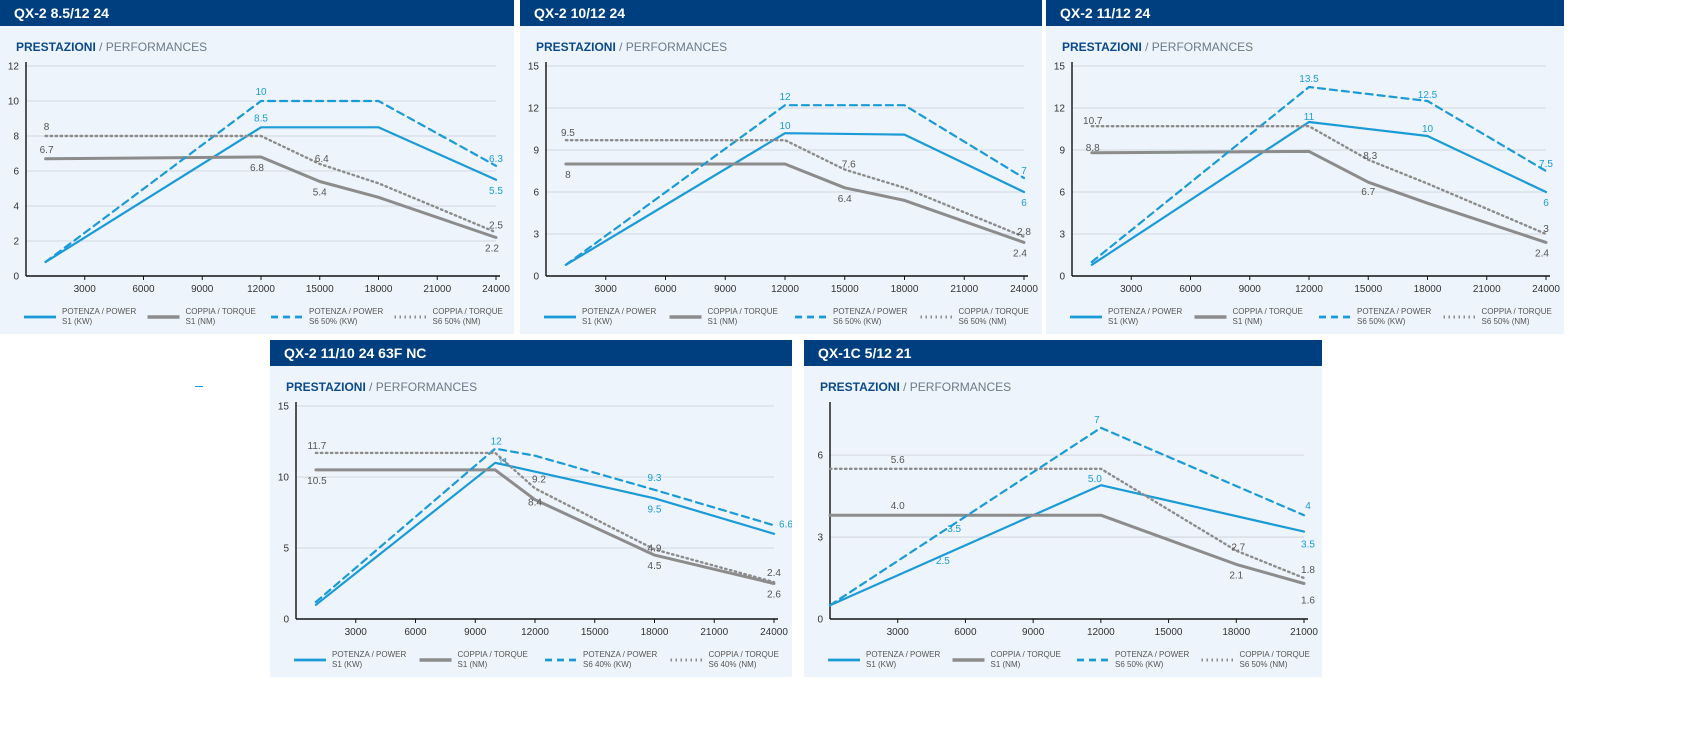  What do you see at coordinates (1308, 570) in the screenshot?
I see `data-label: 1.8` at bounding box center [1308, 570].